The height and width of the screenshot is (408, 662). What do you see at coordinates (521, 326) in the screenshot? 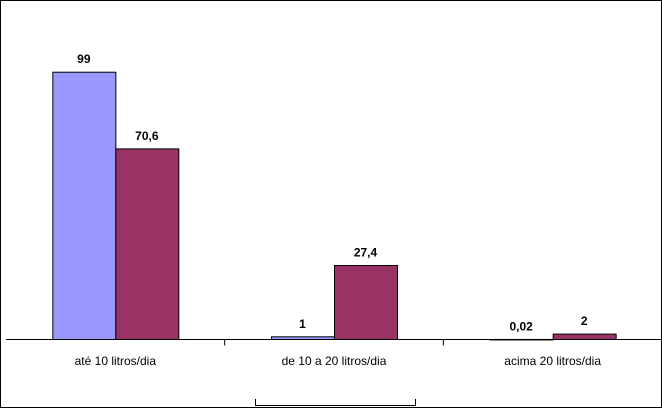
I see `value-label-s1-3: 0,02` at bounding box center [521, 326].